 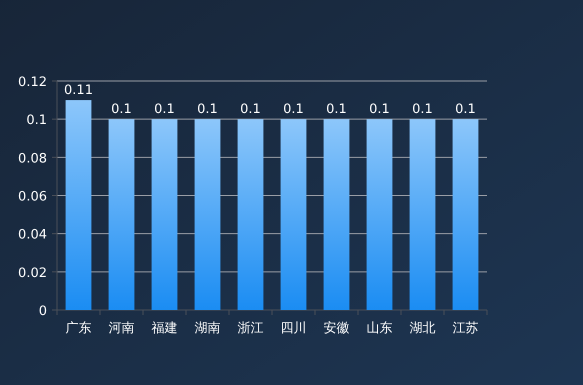 What do you see at coordinates (32, 273) in the screenshot?
I see `y-tick-label: 0.02` at bounding box center [32, 273].